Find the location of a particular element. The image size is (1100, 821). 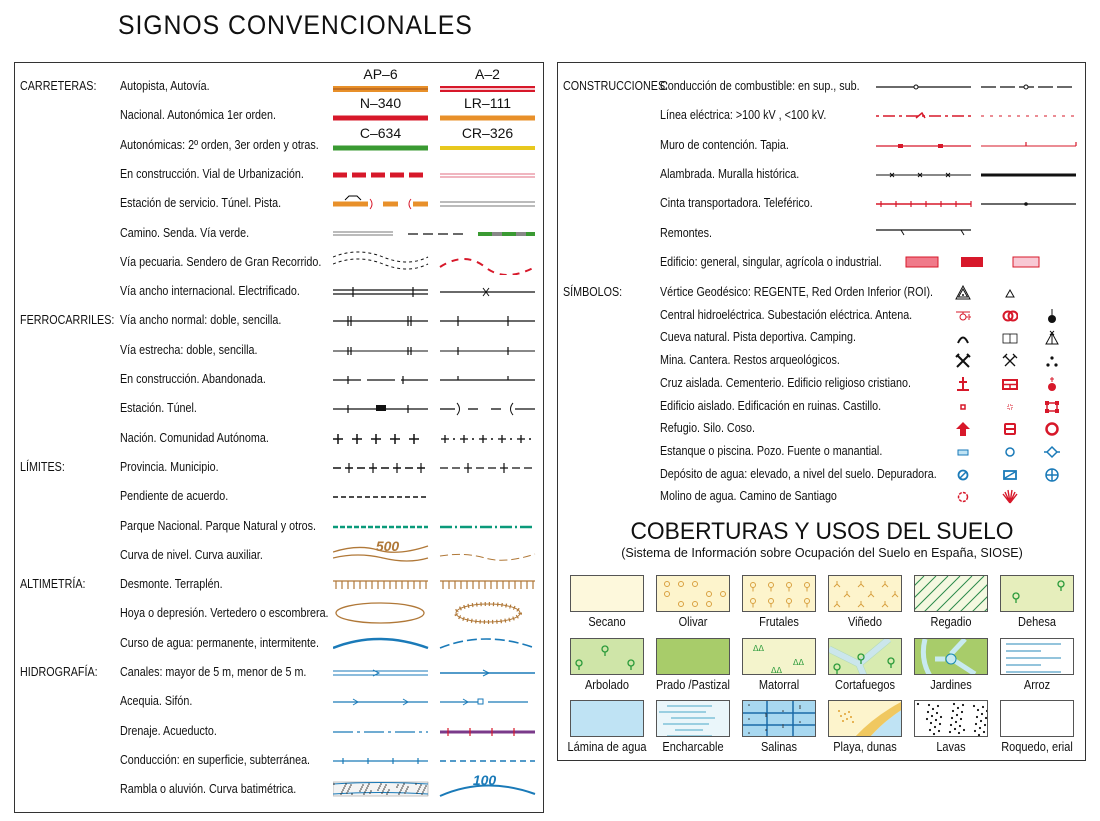

legend-row-label: Curso de agua: permanente, intermitente. is located at coordinates (219, 642).